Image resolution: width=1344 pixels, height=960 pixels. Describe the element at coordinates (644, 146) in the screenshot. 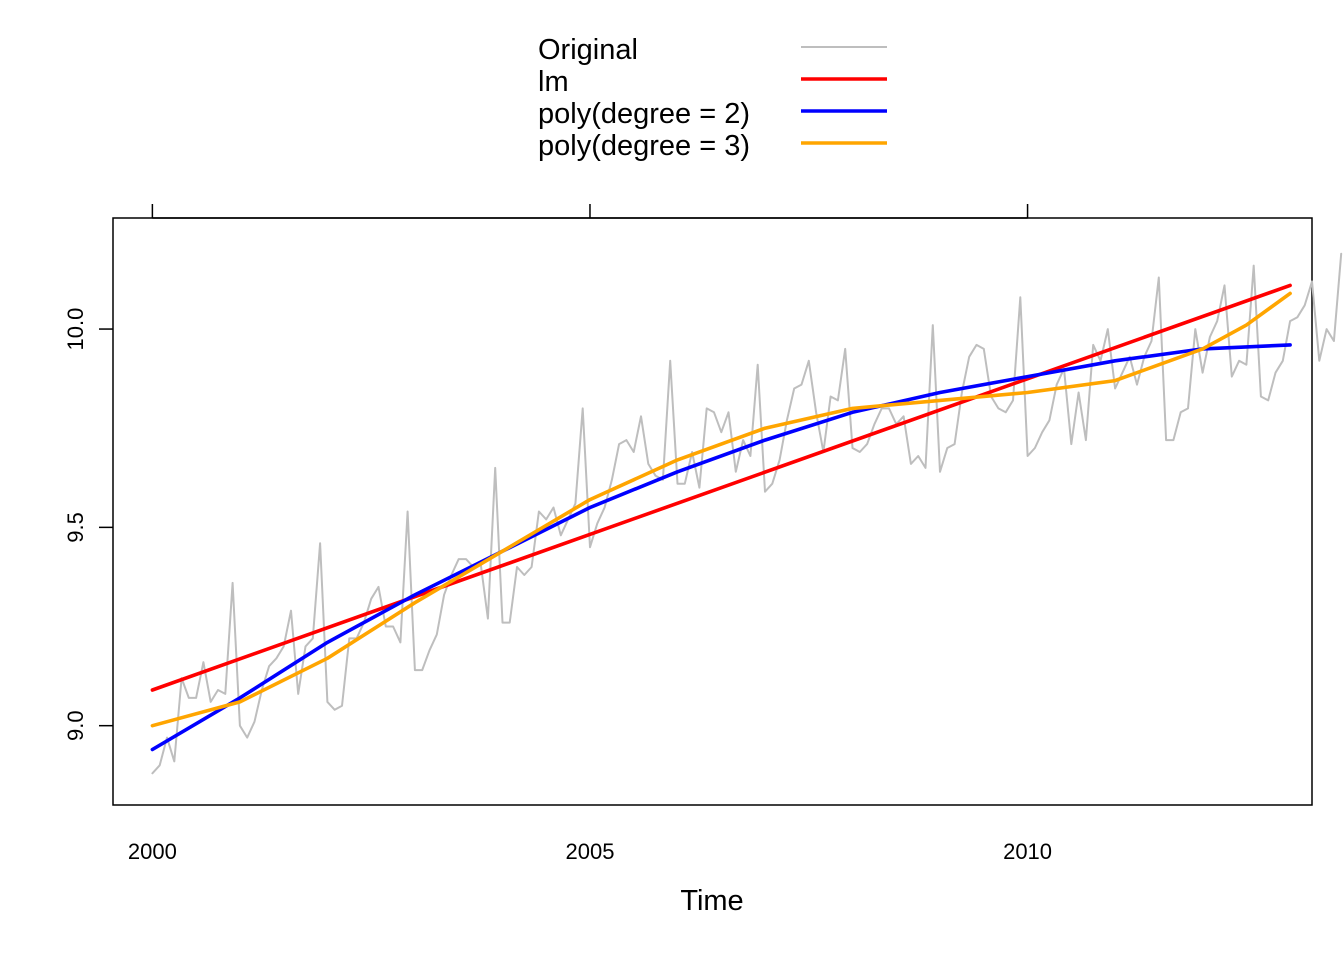

I see `legend-label: poly(degree = 3)` at that location.